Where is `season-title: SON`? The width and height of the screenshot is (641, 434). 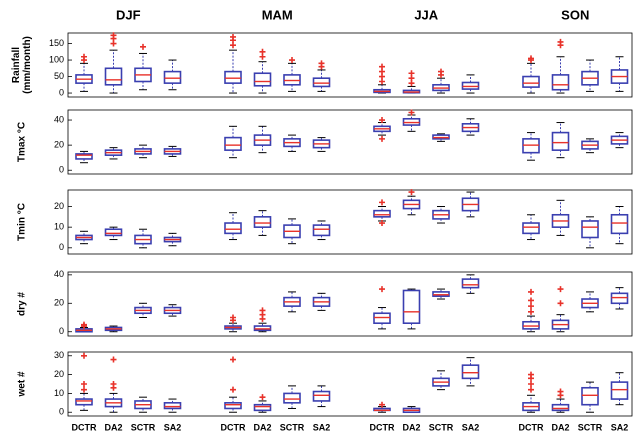 season-title: SON is located at coordinates (575, 14).